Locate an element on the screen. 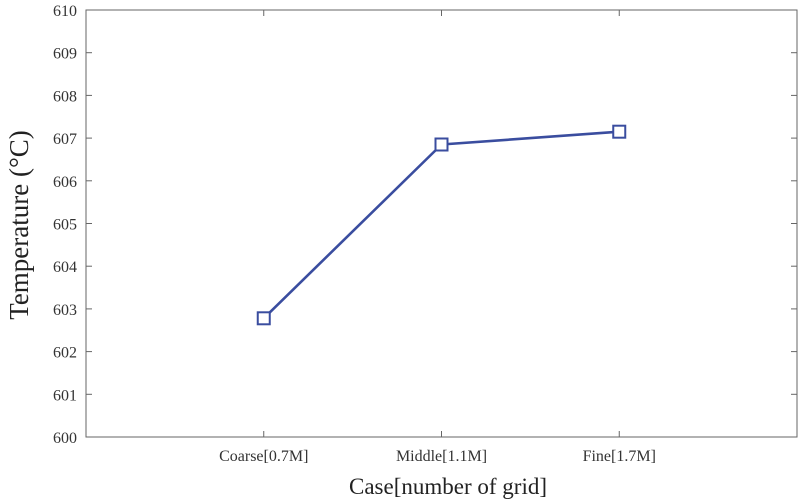  y-tick-label: 604 is located at coordinates (65, 267).